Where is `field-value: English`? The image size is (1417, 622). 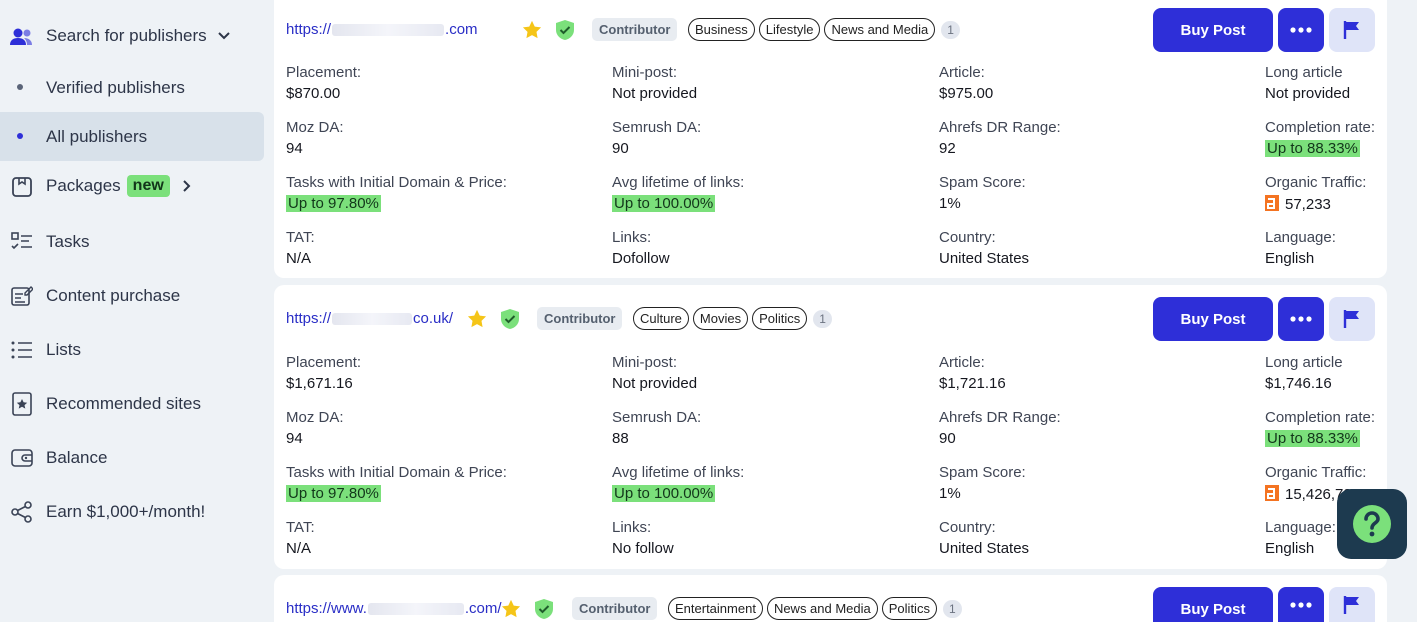 field-value: English is located at coordinates (1290, 258).